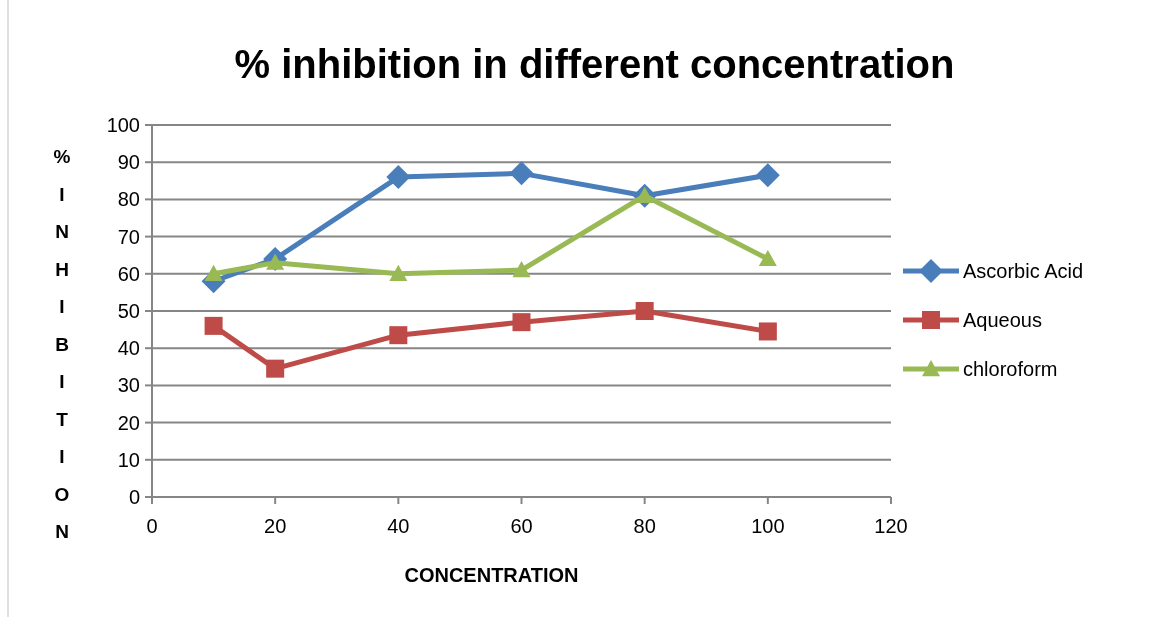 The height and width of the screenshot is (617, 1169). I want to click on x-tick-label: 120, so click(891, 526).